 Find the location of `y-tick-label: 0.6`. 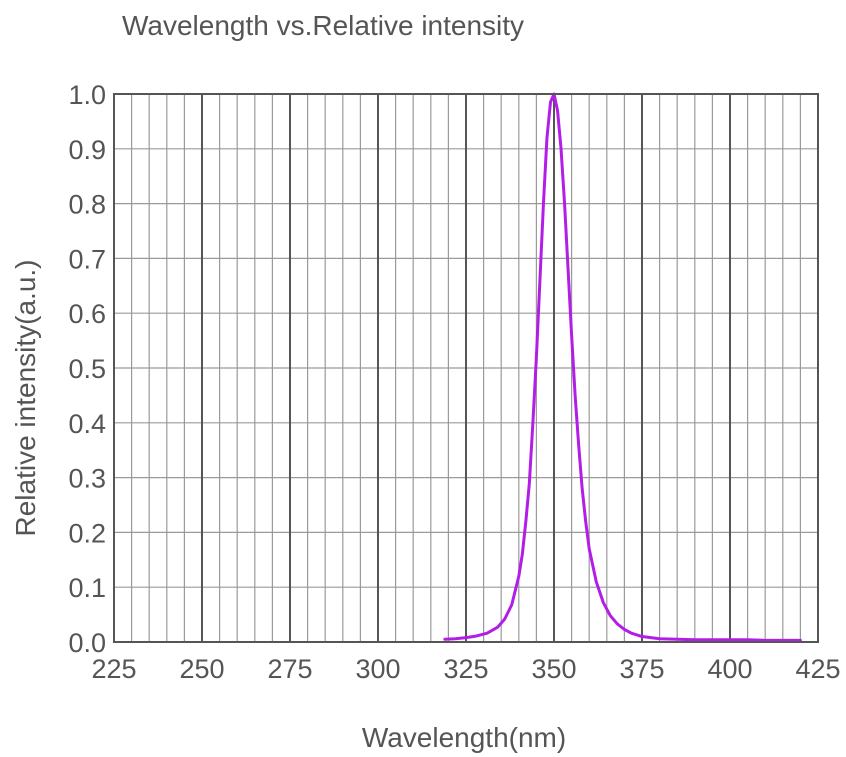

y-tick-label: 0.6 is located at coordinates (87, 314).